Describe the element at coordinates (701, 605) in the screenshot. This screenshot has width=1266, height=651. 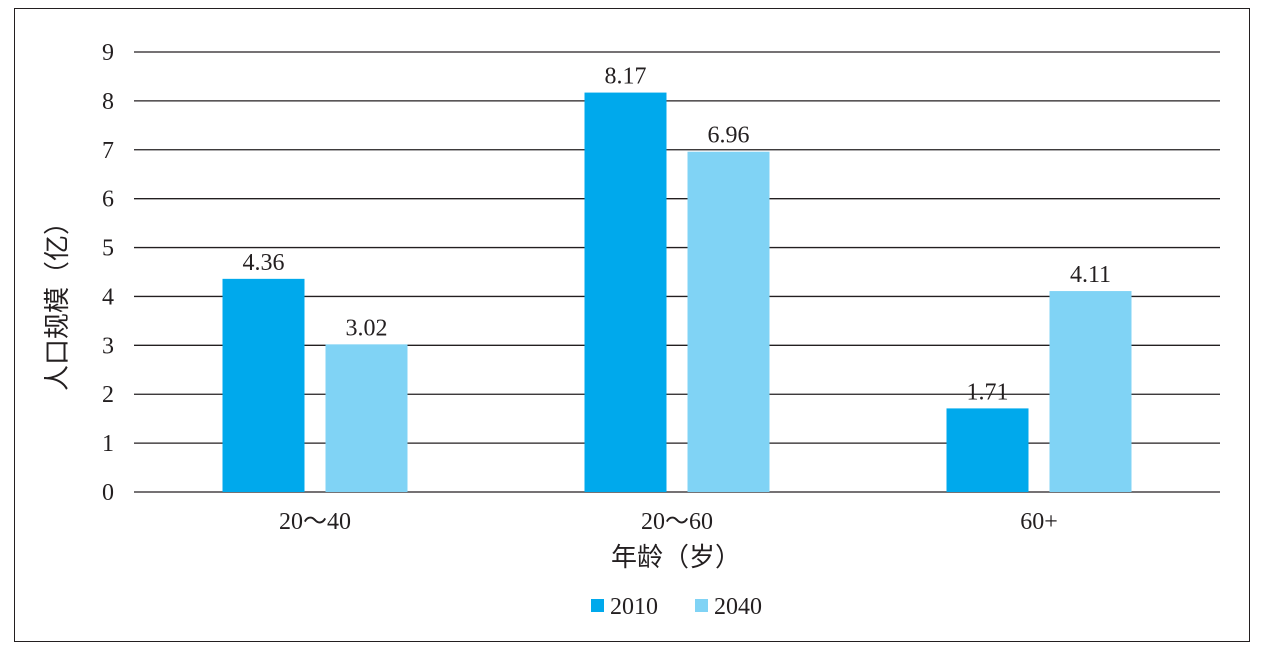
I see `legend-swatch-2040` at that location.